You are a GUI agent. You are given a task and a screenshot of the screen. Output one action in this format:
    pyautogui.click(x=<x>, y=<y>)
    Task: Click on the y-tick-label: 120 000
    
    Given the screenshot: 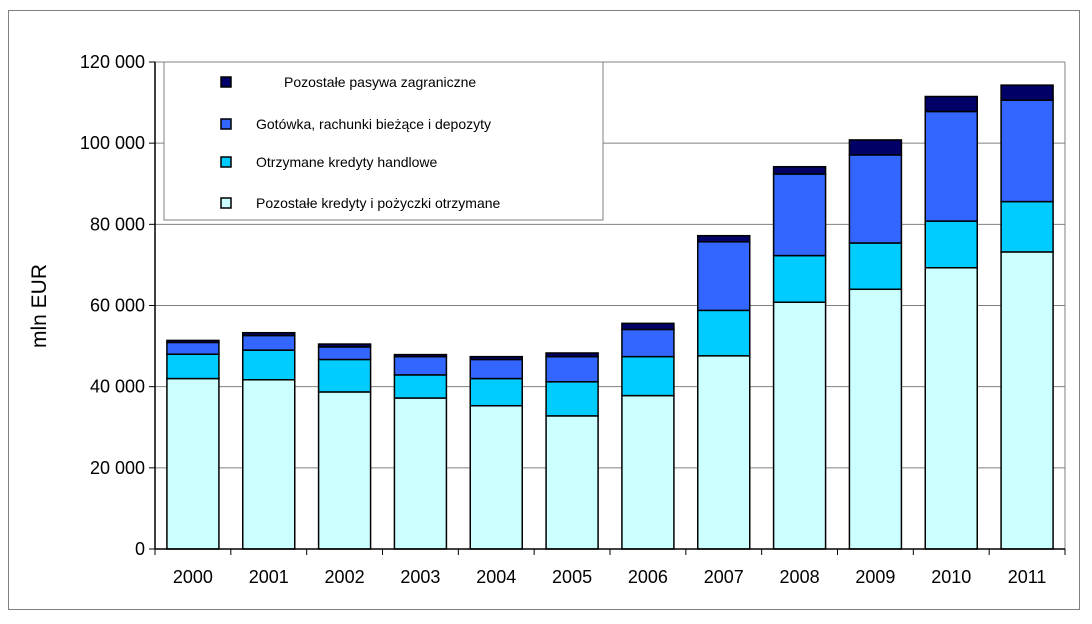 What is the action you would take?
    pyautogui.click(x=112, y=62)
    